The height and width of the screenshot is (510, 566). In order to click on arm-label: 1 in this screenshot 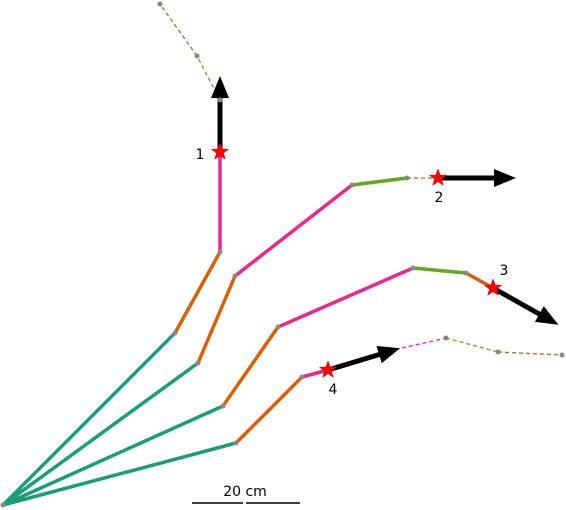, I will do `click(200, 155)`.